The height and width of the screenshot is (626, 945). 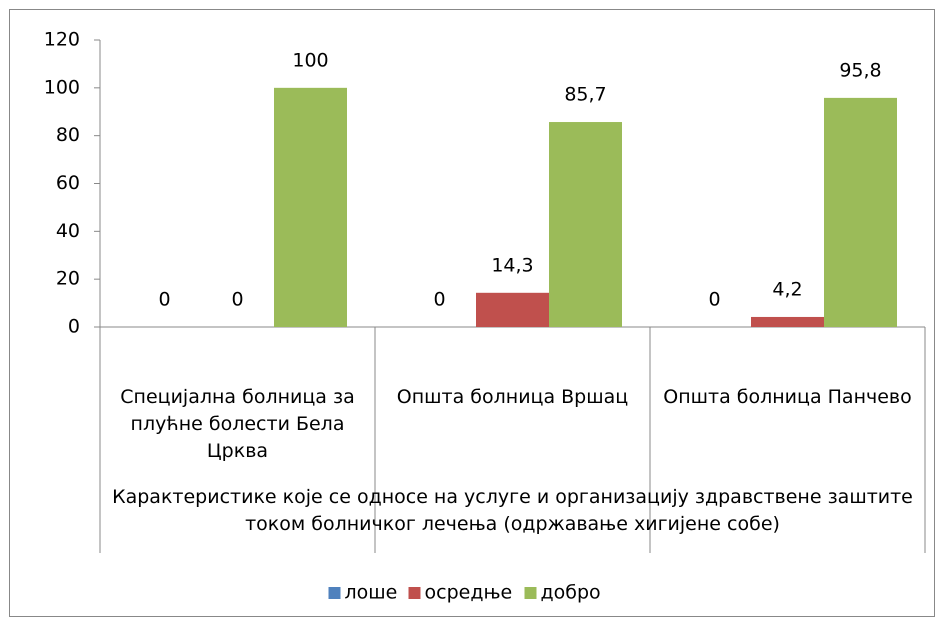 I want to click on y-tick-label: 100, so click(x=62, y=87).